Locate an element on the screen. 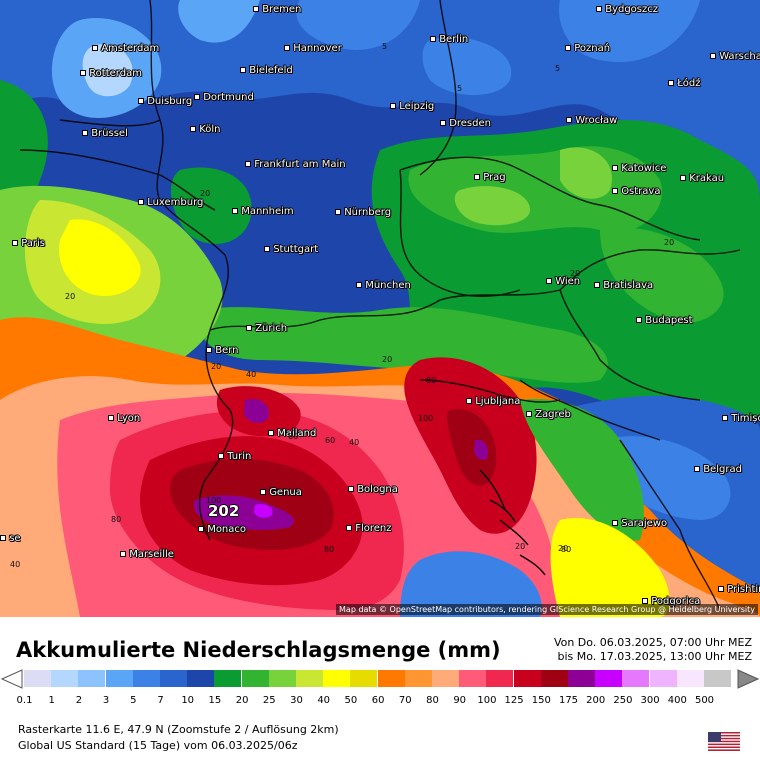 The width and height of the screenshot is (760, 760). city-label: Dortmund is located at coordinates (224, 97).